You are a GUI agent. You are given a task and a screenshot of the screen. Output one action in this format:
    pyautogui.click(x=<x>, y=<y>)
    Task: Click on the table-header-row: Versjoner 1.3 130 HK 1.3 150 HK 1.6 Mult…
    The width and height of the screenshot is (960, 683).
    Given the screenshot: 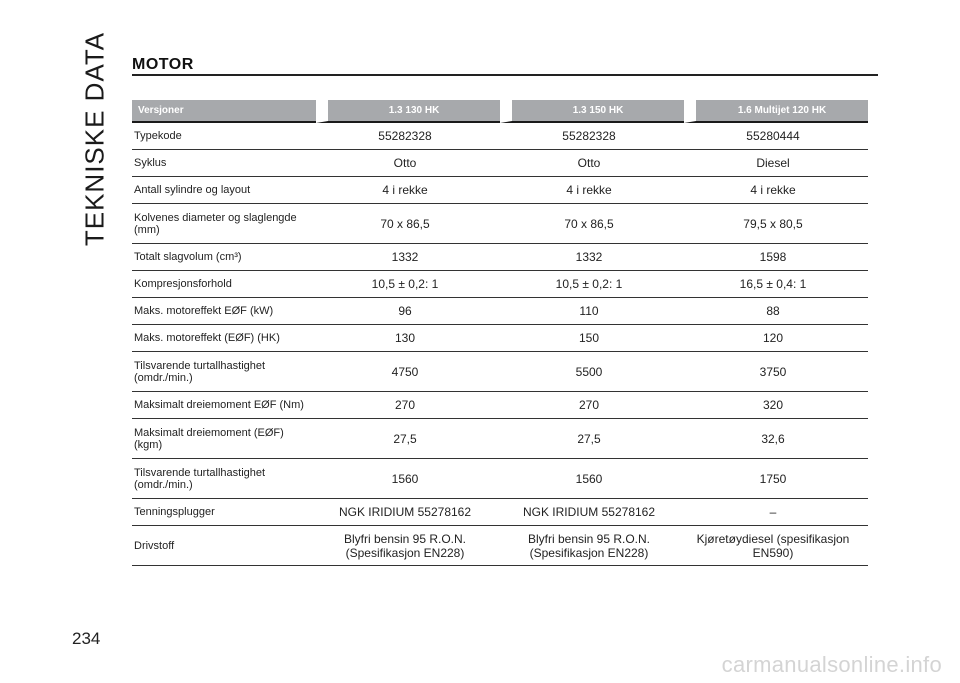 What is the action you would take?
    pyautogui.click(x=500, y=111)
    